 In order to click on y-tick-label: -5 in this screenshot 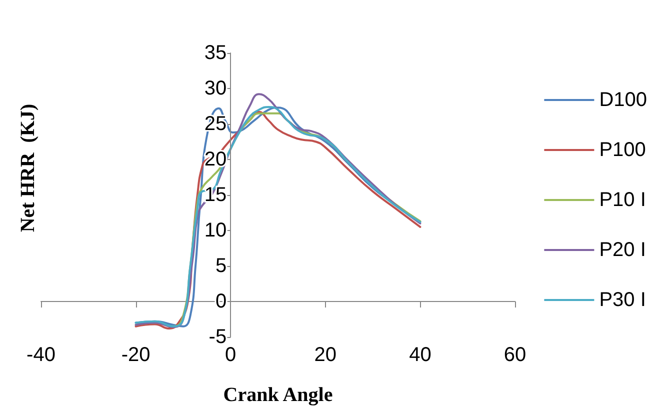, I will do `click(217, 337)`.